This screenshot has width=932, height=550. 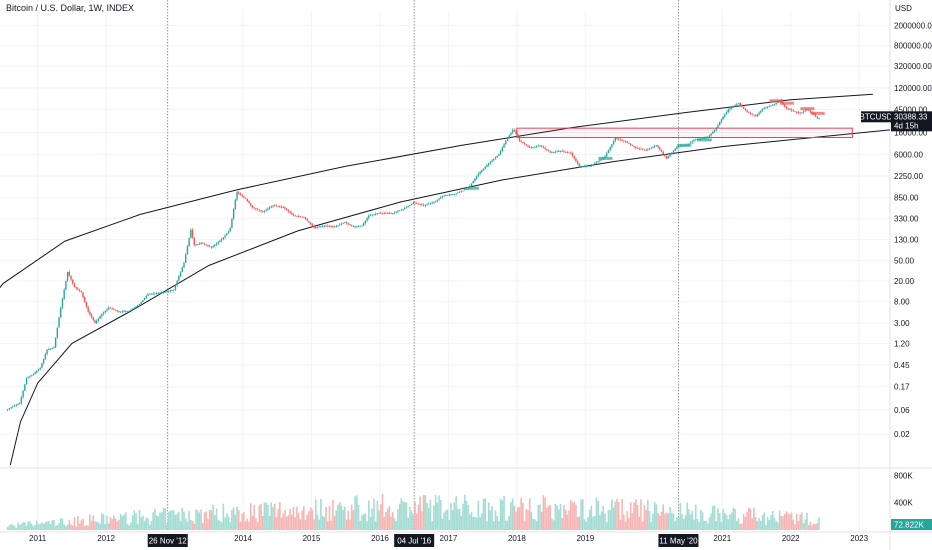 What do you see at coordinates (380, 538) in the screenshot?
I see `x-tick-label: 2016` at bounding box center [380, 538].